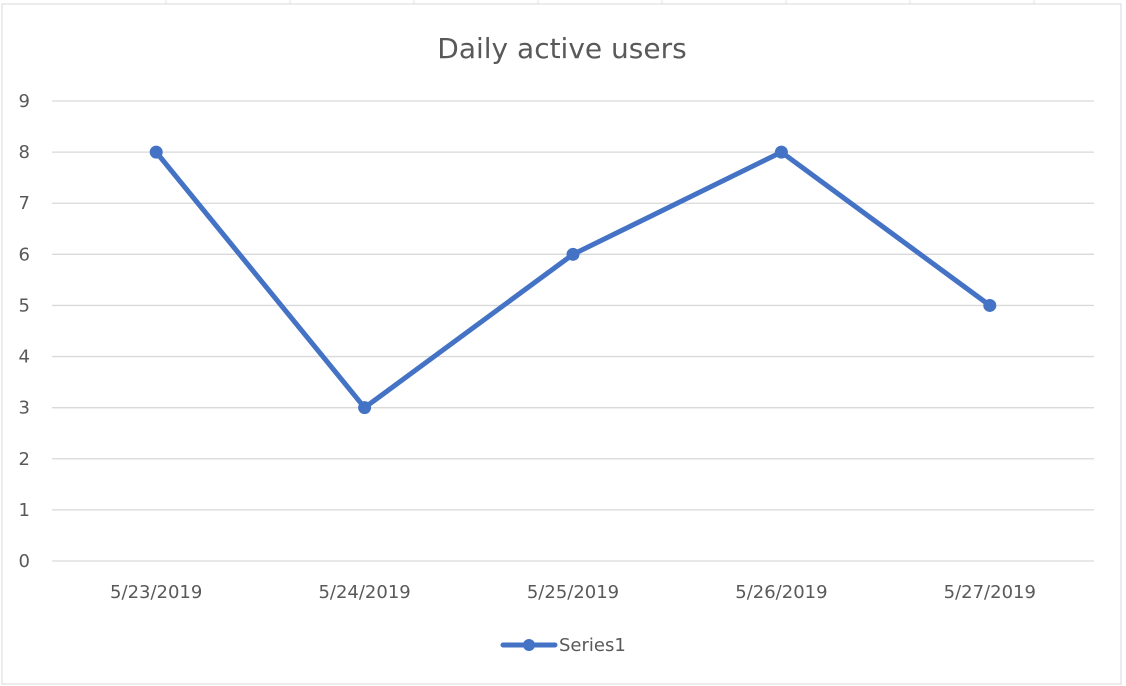  What do you see at coordinates (24, 561) in the screenshot?
I see `y-tick-label: 0` at bounding box center [24, 561].